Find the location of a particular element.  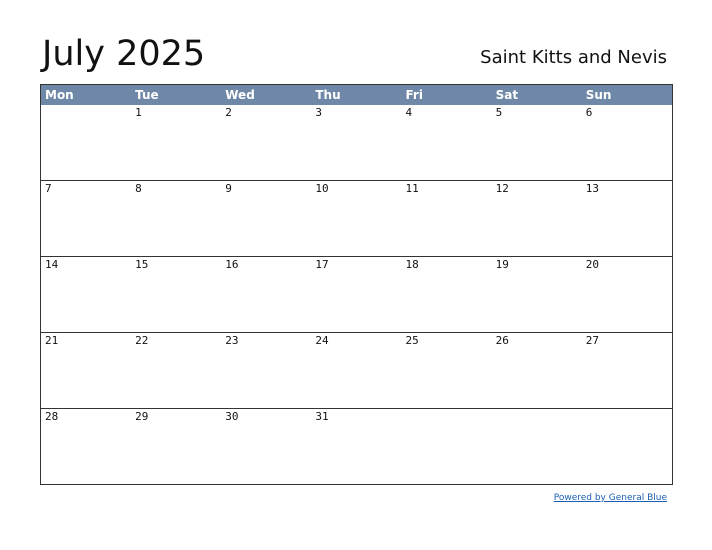

calendar-title: July 2025 is located at coordinates (124, 54).